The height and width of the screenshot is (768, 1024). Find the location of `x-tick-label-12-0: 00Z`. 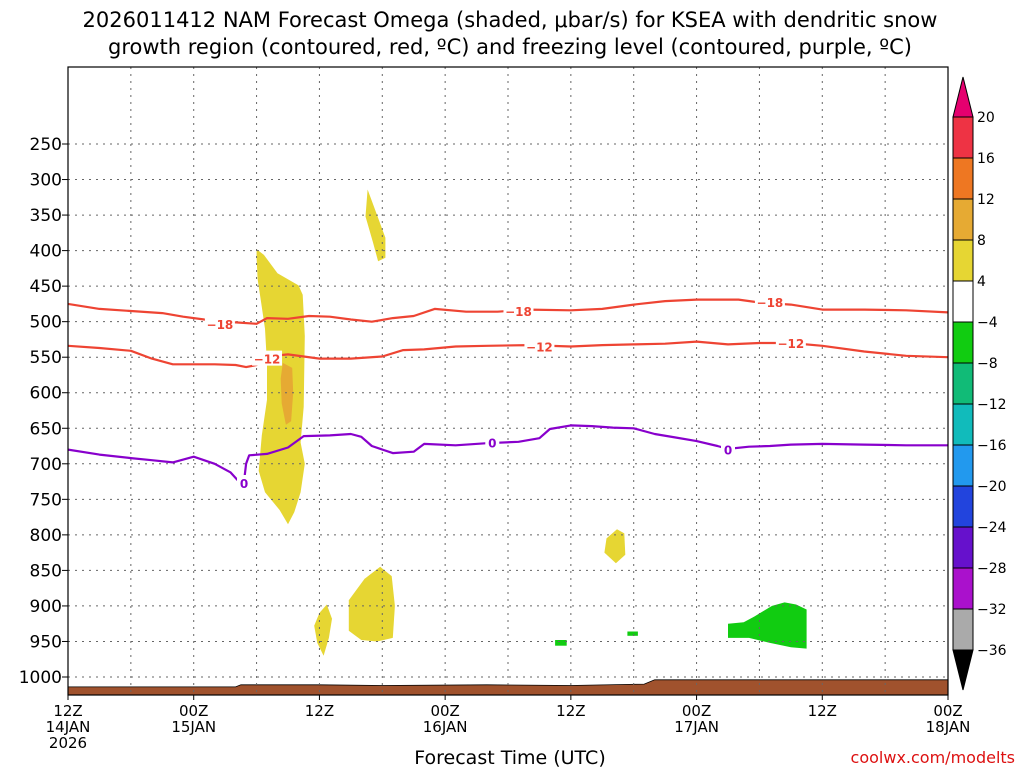

x-tick-label-12-0: 00Z is located at coordinates (193, 711).